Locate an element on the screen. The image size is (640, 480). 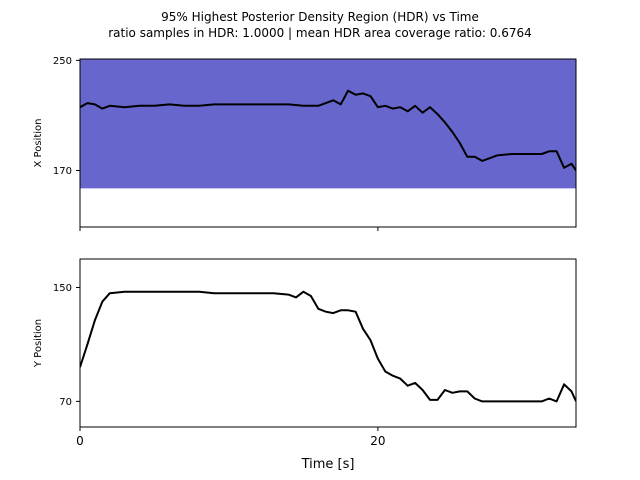
y-position-ytick-label: 150 is located at coordinates (62, 288).